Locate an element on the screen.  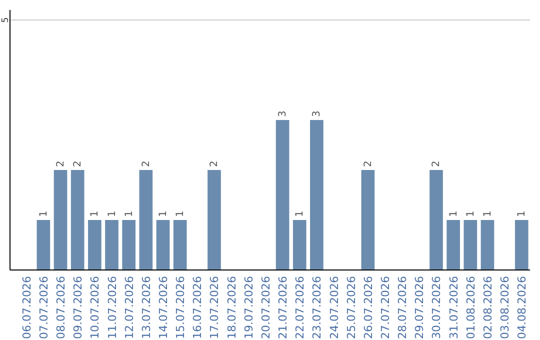
x-tick-label: 14.07.2026 is located at coordinates (163, 307).